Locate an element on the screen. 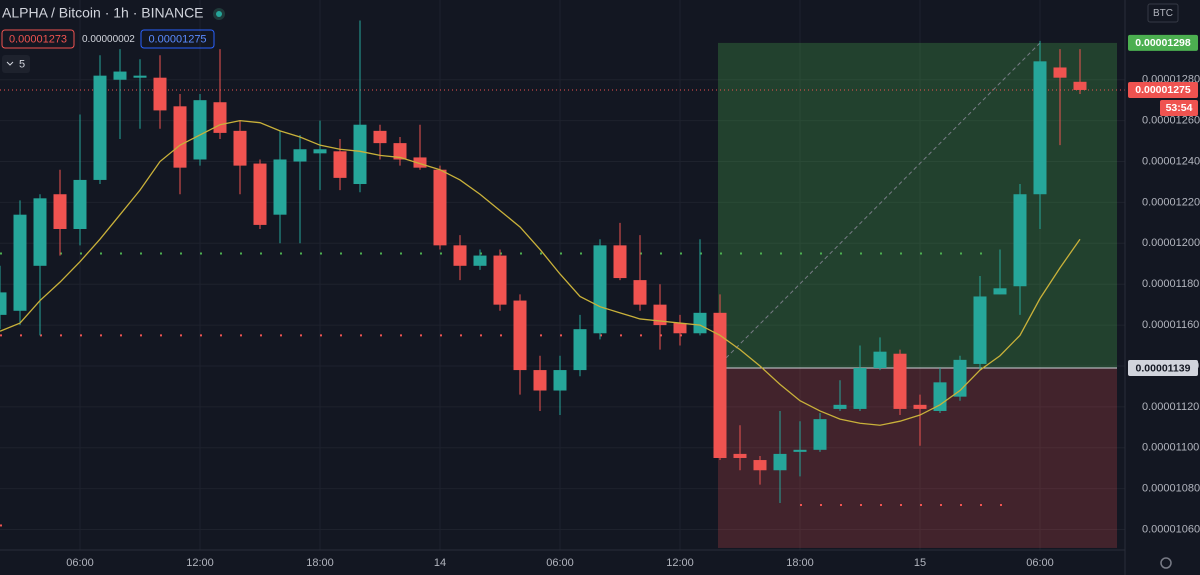  bid-box is located at coordinates (38, 39).